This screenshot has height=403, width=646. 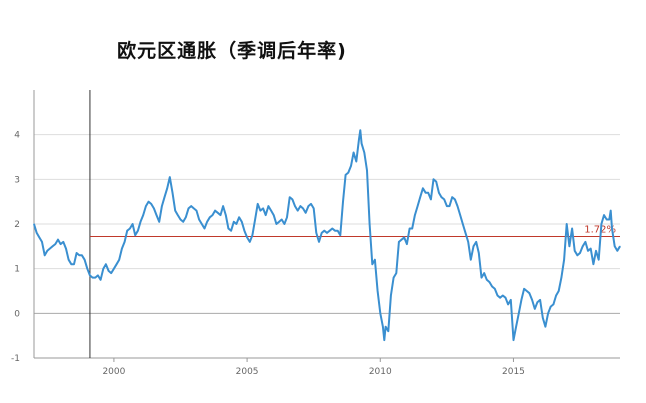 I want to click on y-tick-label: 0, so click(x=17, y=314).